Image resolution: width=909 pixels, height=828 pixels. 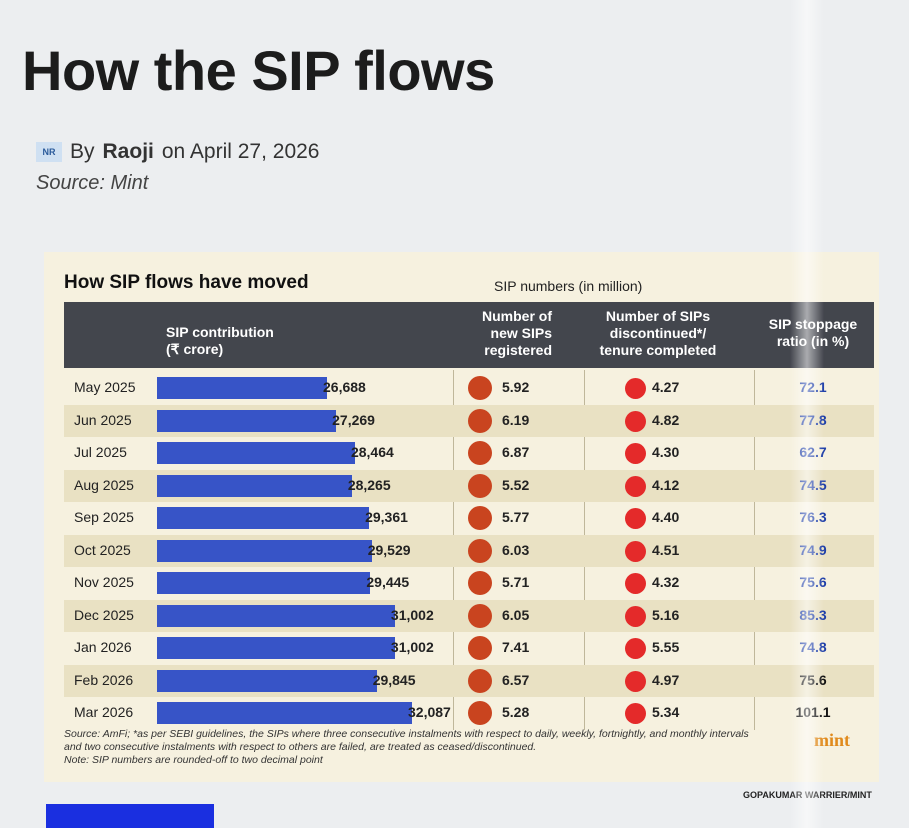 I want to click on discontinued-value: 4.82, so click(x=666, y=419).